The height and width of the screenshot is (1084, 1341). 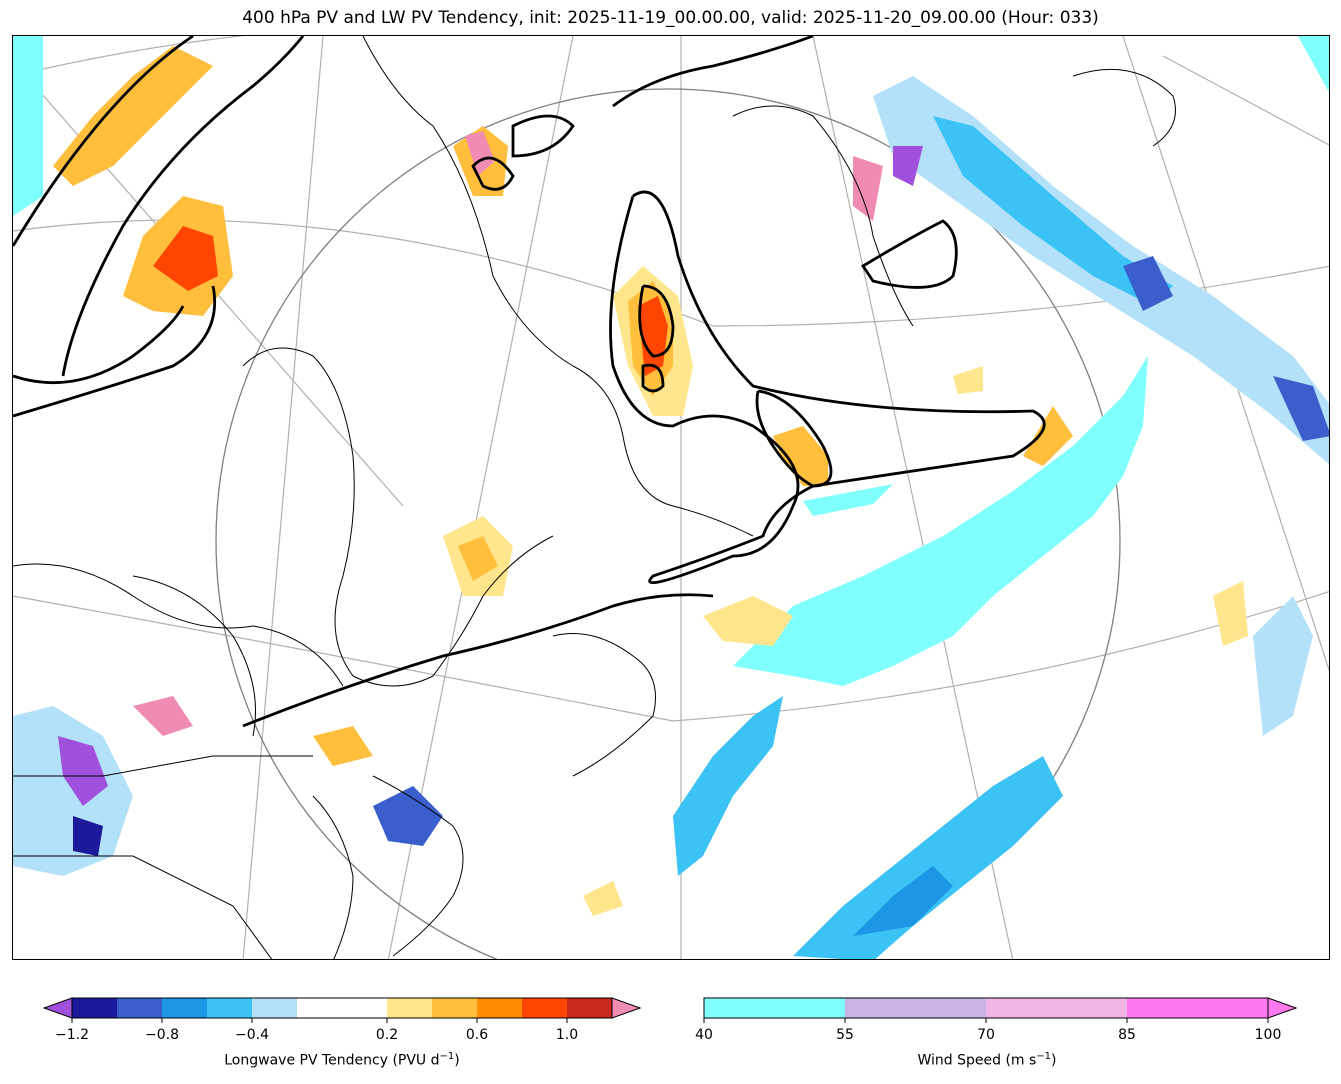 I want to click on pv-tendency-colorbar-tick-label: −0.4, so click(x=252, y=1035).